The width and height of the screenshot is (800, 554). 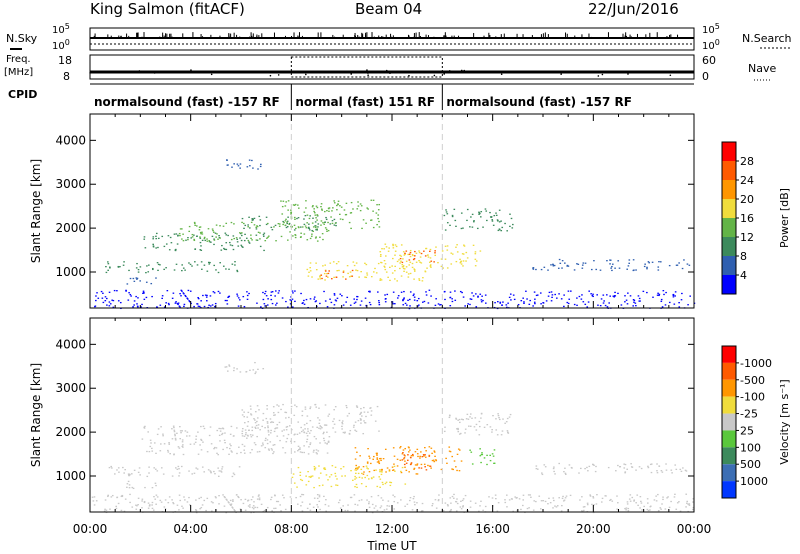 What do you see at coordinates (711, 45) in the screenshot?
I see `nsearch-bottom-tick: 100` at bounding box center [711, 45].